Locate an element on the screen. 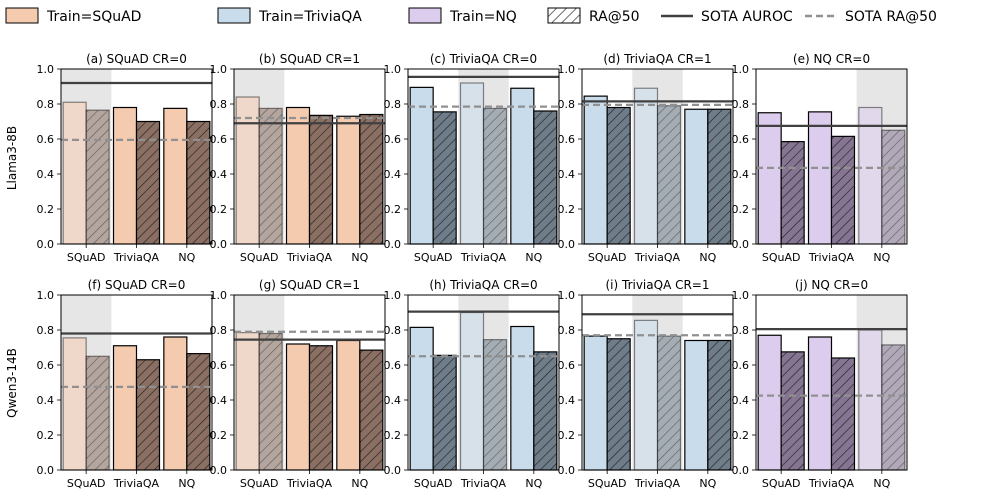 This screenshot has width=997, height=500. panel-j-bar-ra50-triviaqa is located at coordinates (843, 414).